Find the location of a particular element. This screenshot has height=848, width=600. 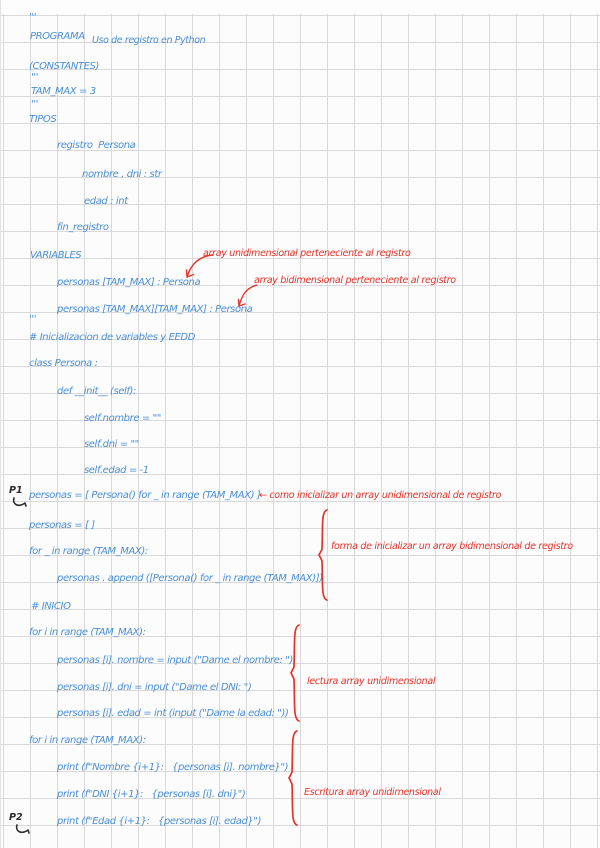

handwritten-code-line: personas [TAM_MAX][TAM_MAX] : Persona is located at coordinates (155, 309).